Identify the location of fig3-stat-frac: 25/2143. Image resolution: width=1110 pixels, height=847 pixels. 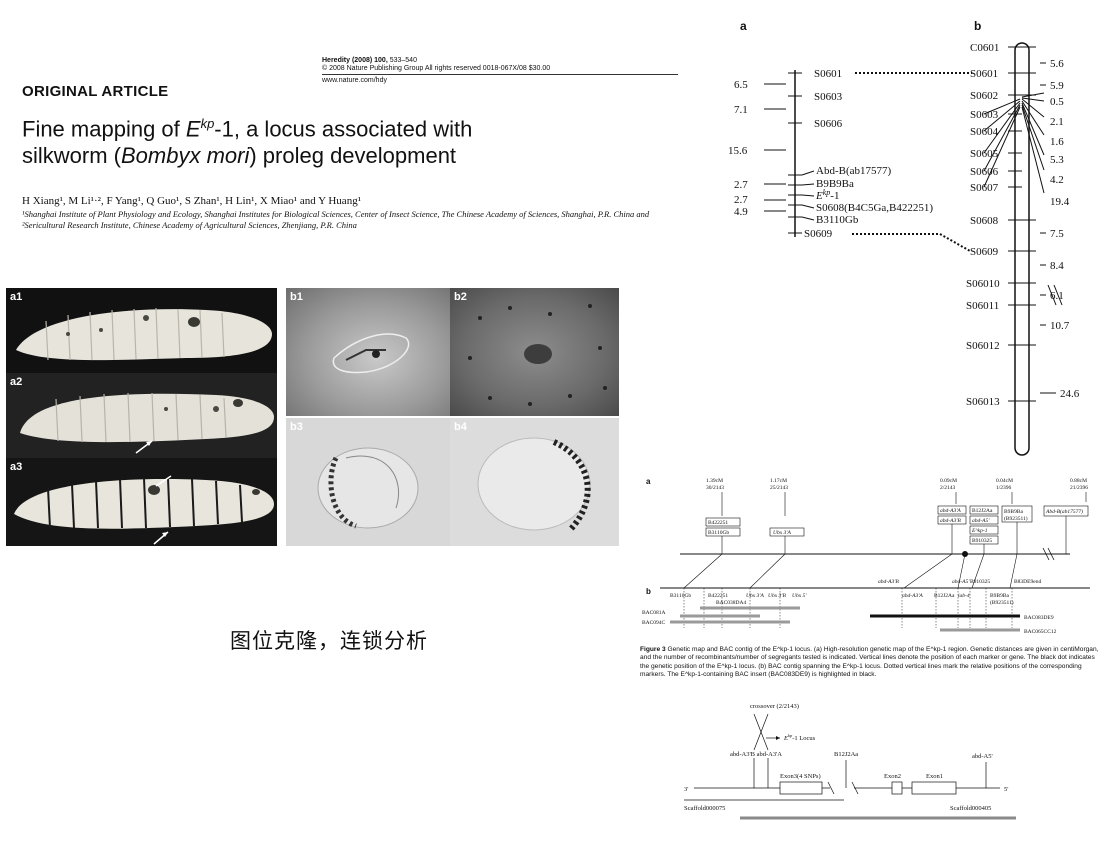
(779, 488).